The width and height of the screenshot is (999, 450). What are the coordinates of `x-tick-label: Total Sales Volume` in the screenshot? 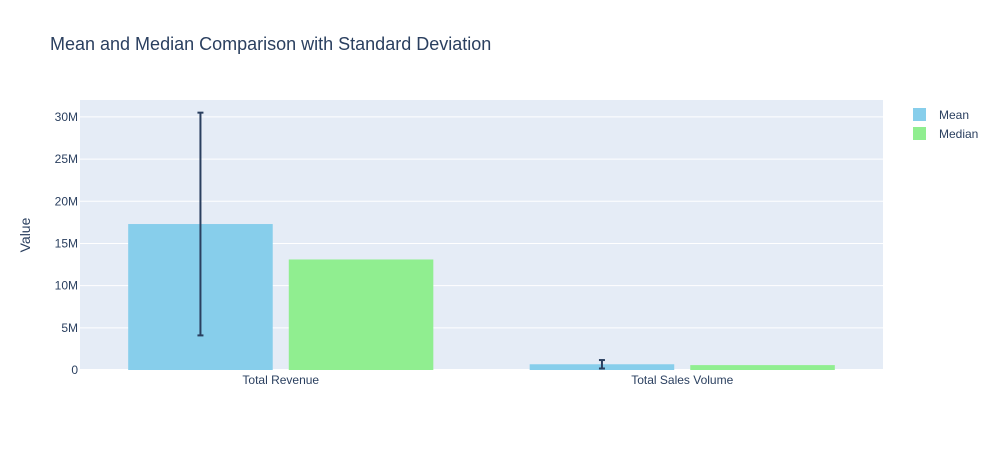 It's located at (682, 380).